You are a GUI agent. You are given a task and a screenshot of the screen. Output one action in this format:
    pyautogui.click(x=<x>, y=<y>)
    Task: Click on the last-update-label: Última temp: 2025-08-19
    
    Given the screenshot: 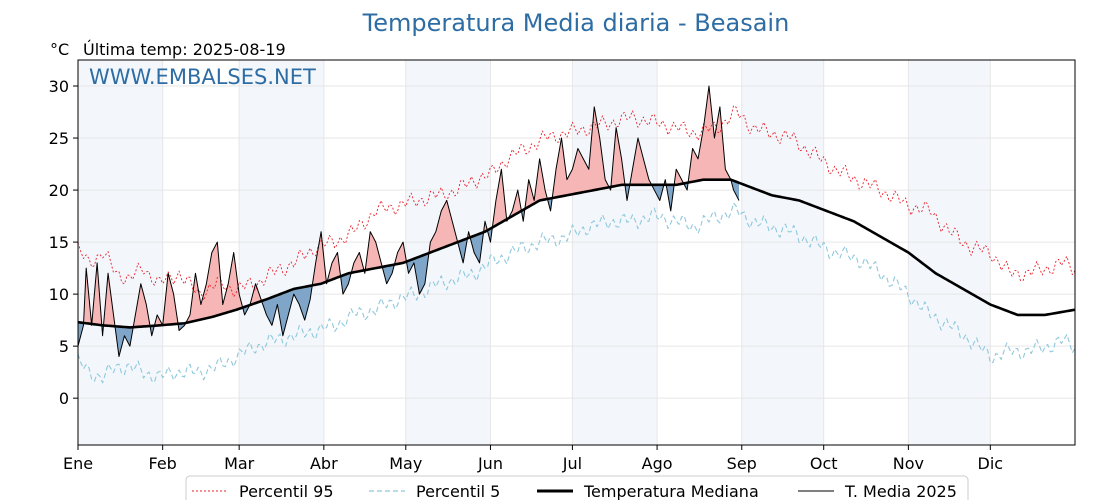 What is the action you would take?
    pyautogui.click(x=184, y=49)
    